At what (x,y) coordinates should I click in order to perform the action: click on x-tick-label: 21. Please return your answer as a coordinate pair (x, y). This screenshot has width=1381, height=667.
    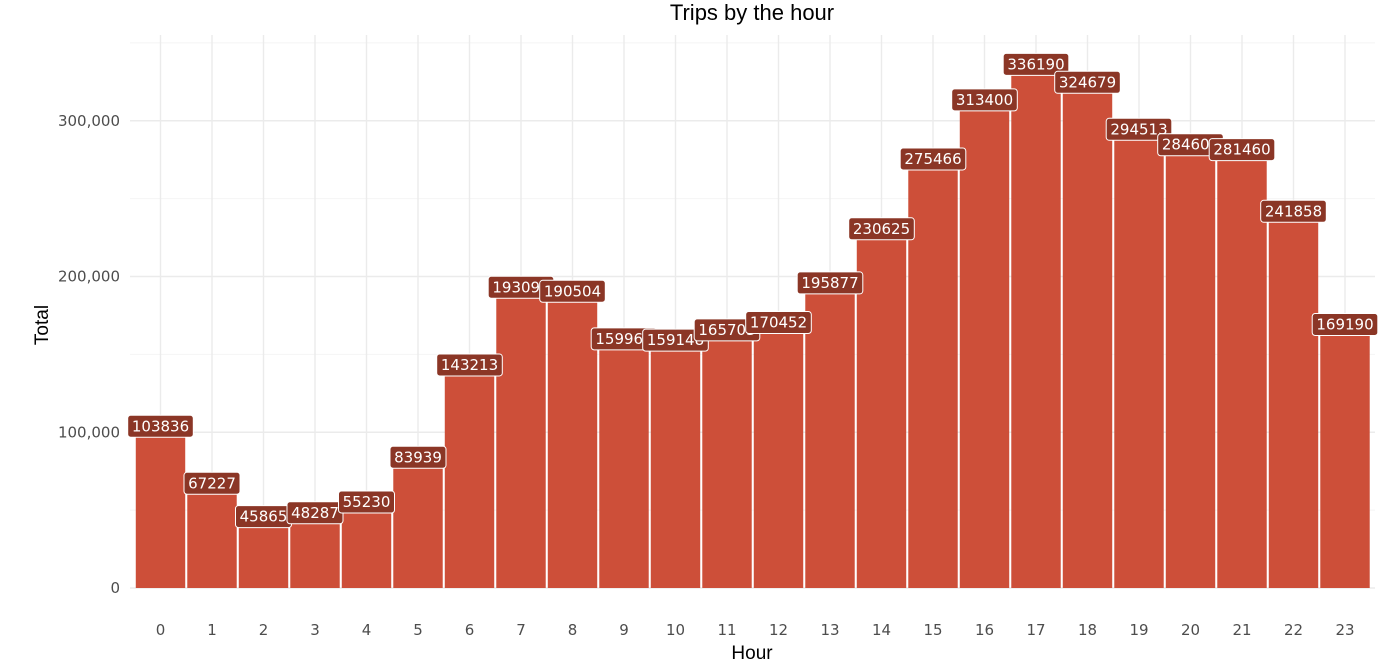
    Looking at the image, I should click on (1241, 630).